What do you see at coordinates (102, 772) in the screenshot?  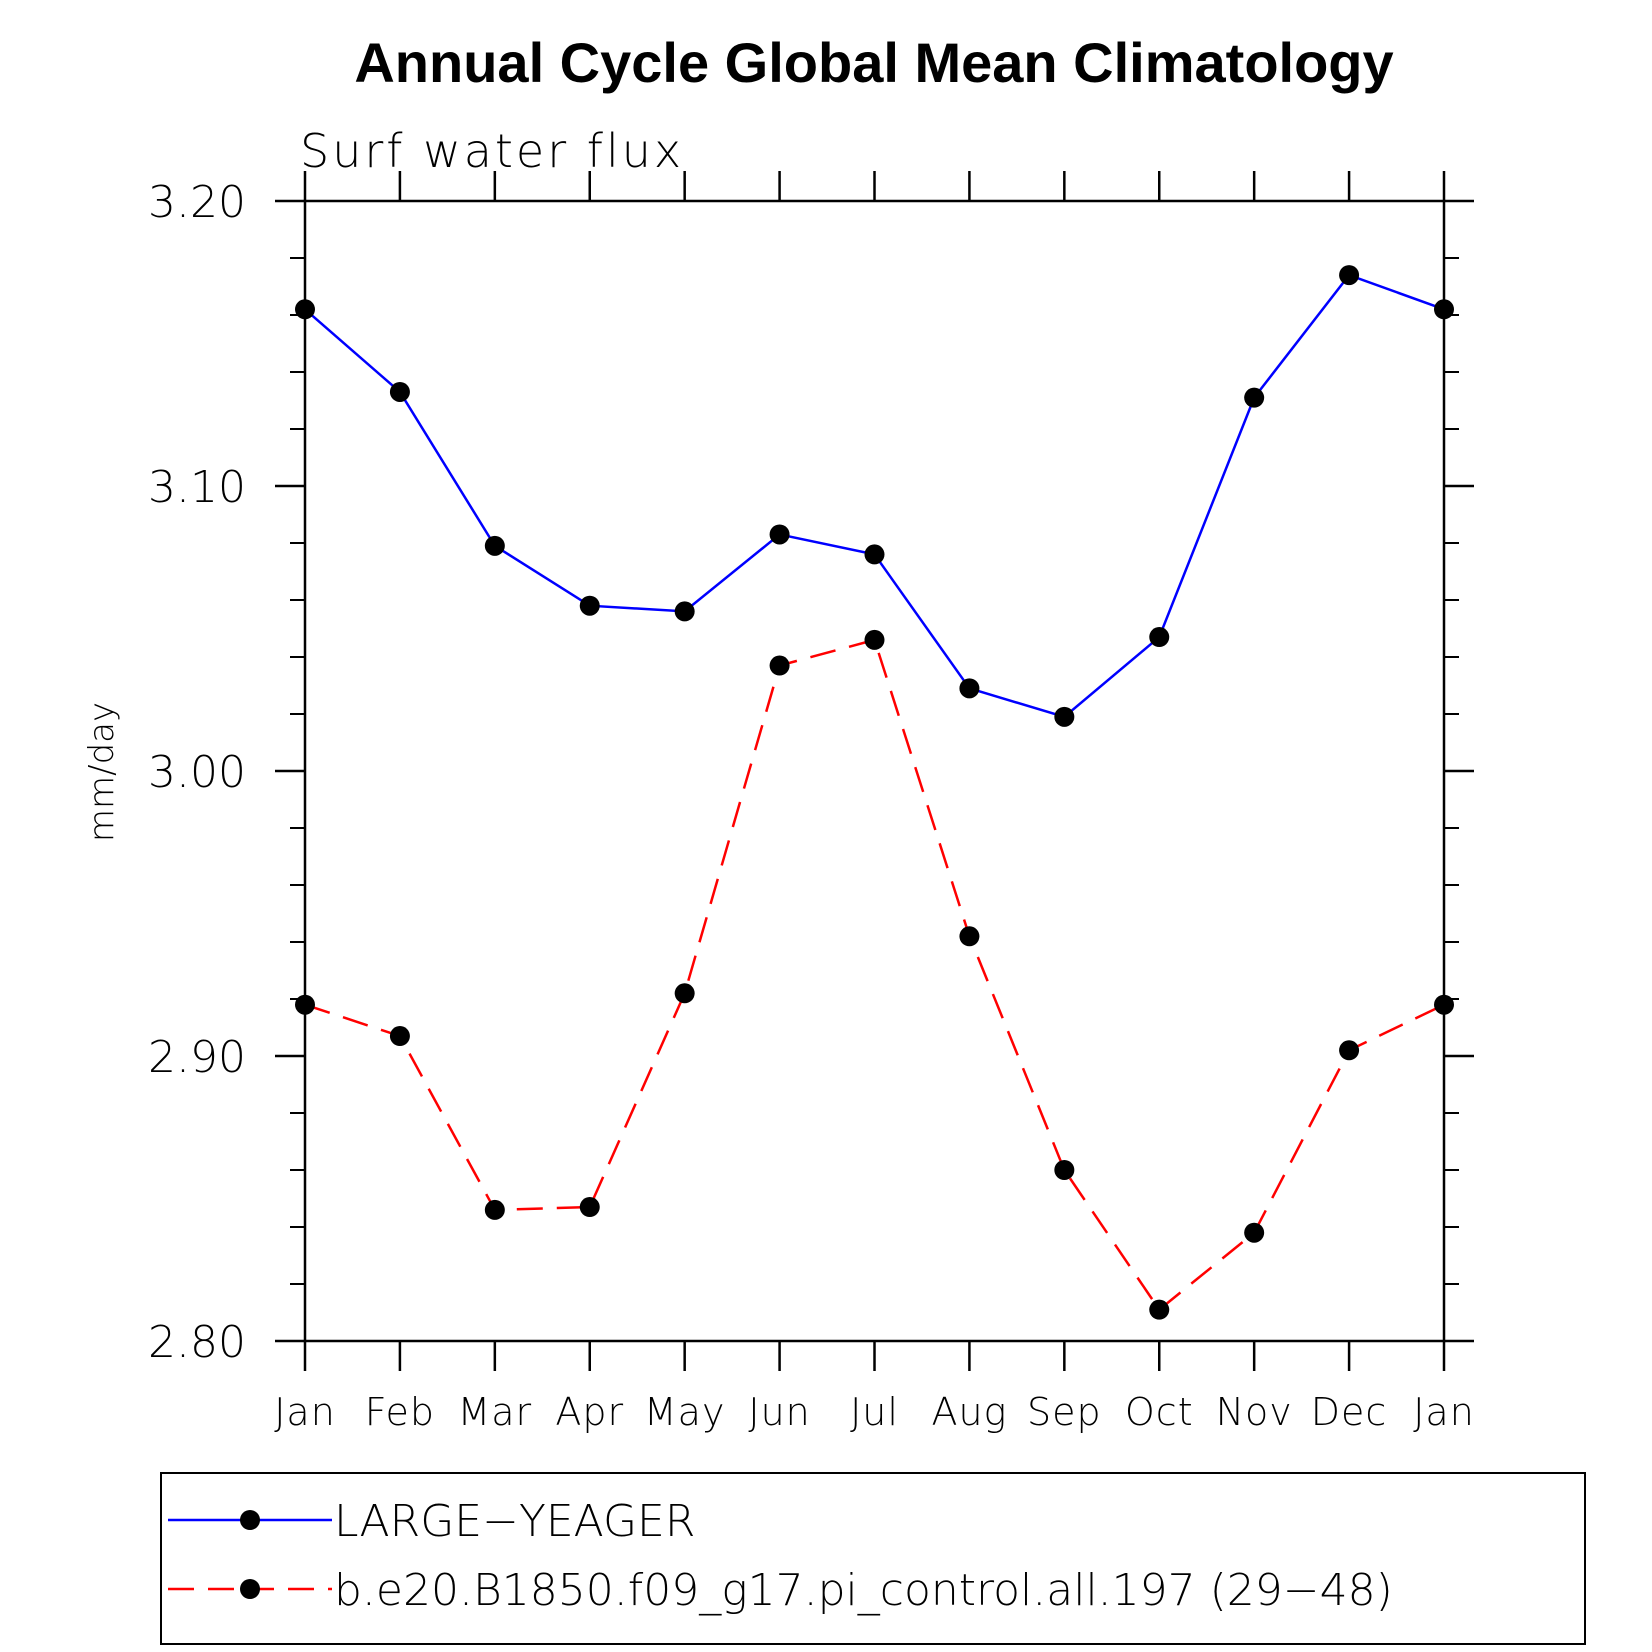 I see `y-axis-label: mm/day` at bounding box center [102, 772].